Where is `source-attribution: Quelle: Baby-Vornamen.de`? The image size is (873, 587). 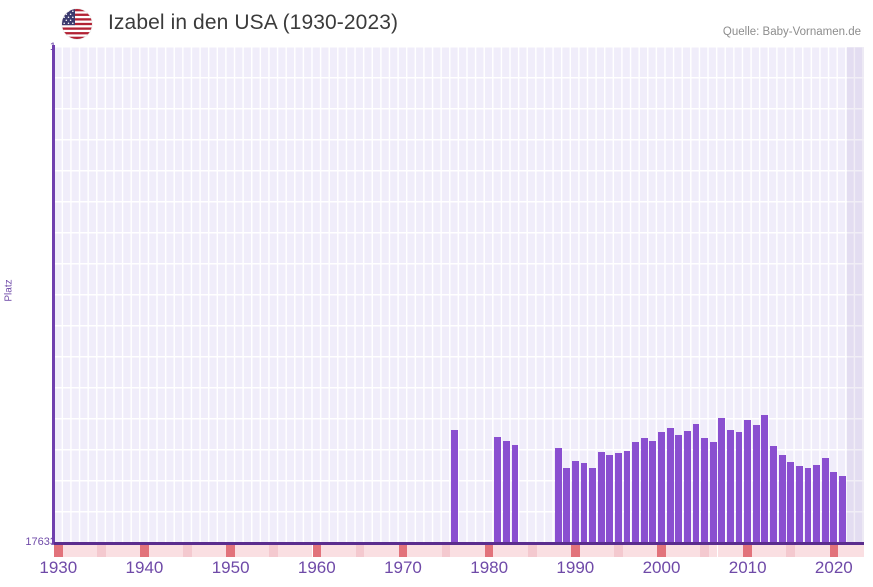
source-attribution: Quelle: Baby-Vornamen.de is located at coordinates (791, 32).